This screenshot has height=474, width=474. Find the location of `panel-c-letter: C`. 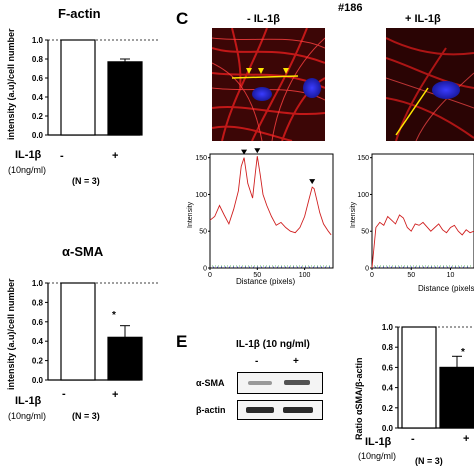

panel-c-letter: C is located at coordinates (182, 18).